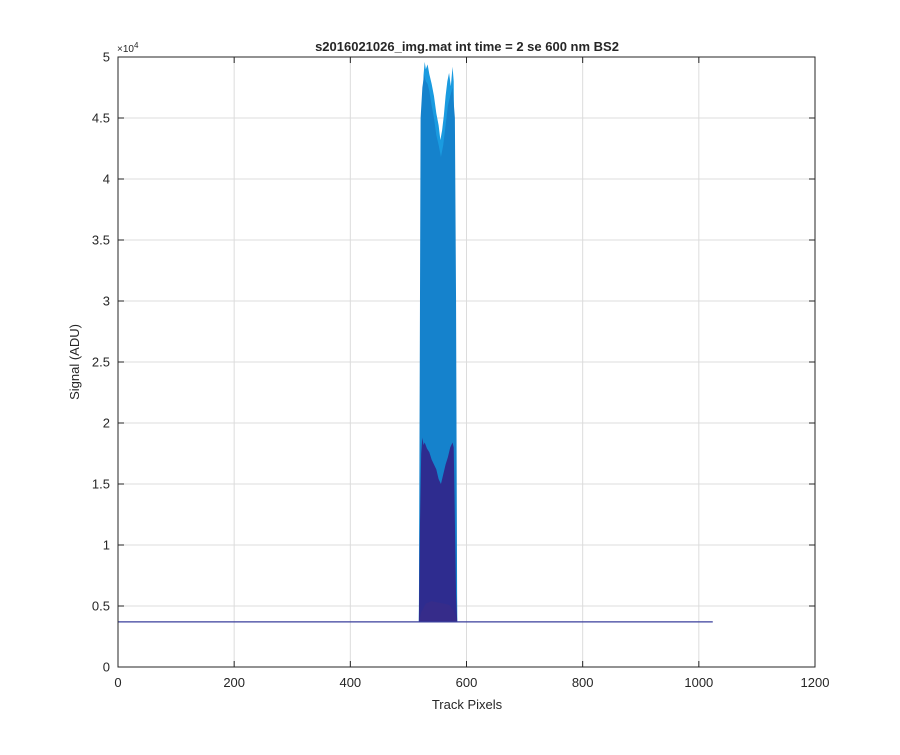  I want to click on y-tick-label-2: 1, so click(106, 545).